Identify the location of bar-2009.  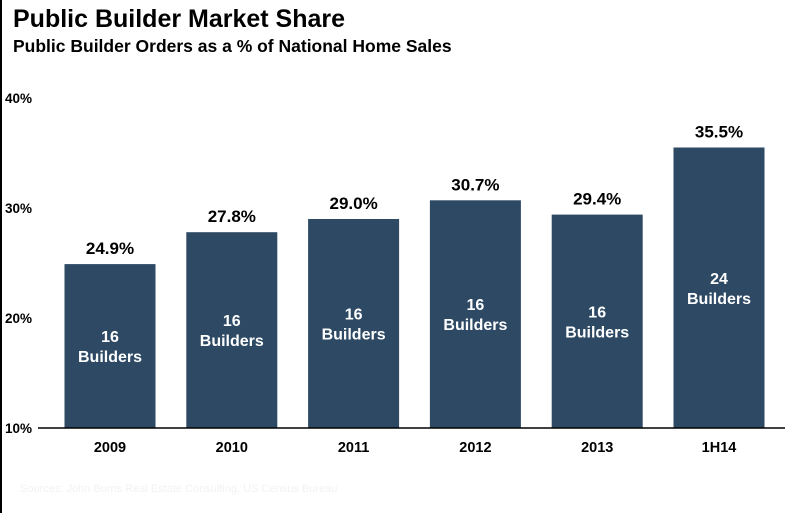
(110, 346).